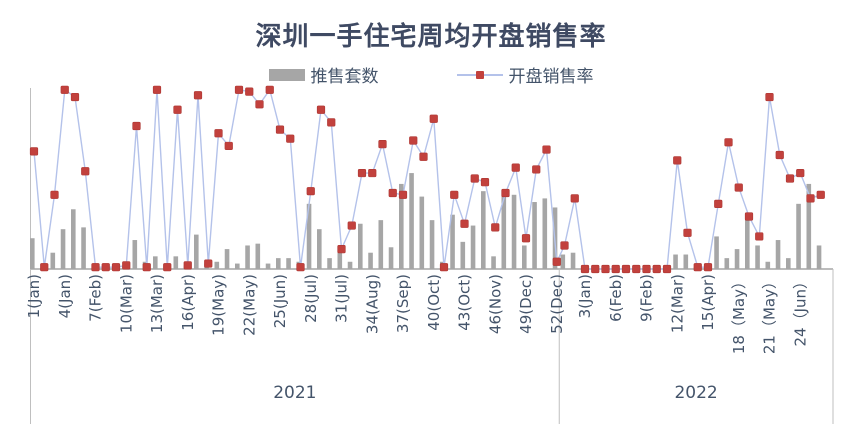  What do you see at coordinates (695, 393) in the screenshot?
I see `year-label: 2022` at bounding box center [695, 393].